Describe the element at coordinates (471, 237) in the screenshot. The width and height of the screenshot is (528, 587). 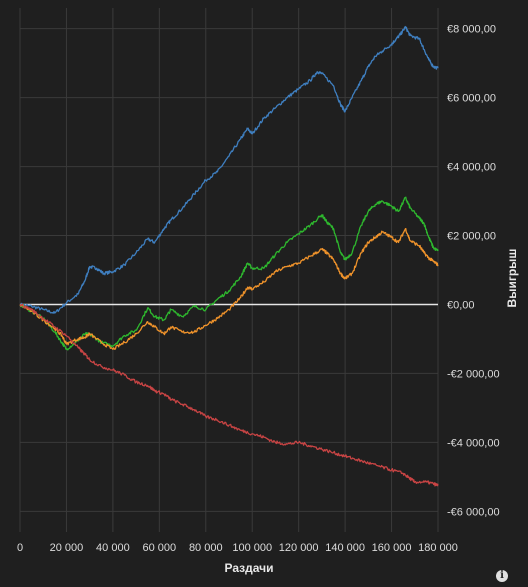
I see `y-tick-label: €2 000,00` at that location.